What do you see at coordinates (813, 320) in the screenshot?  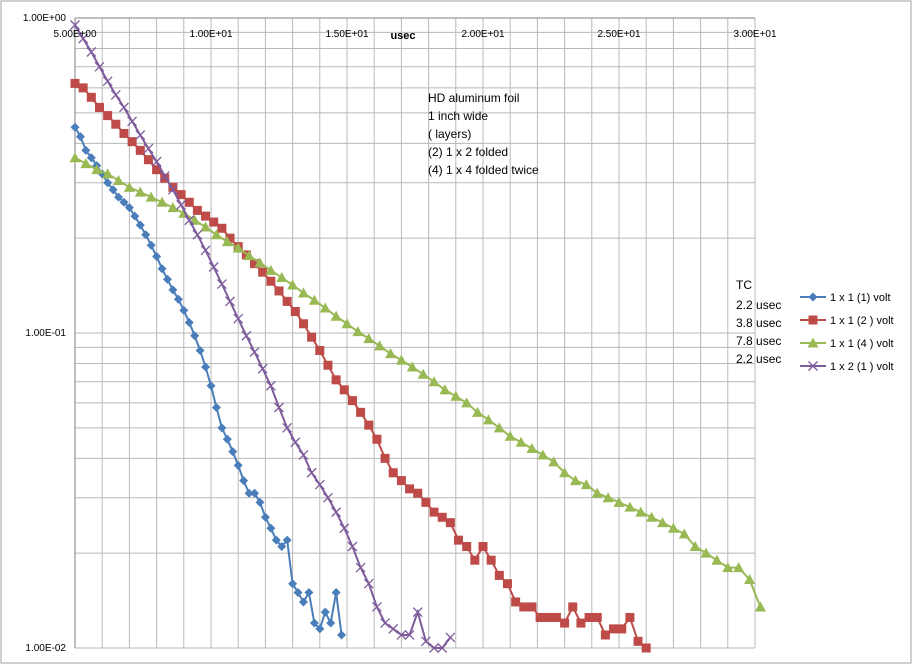 I see `legend-marker` at bounding box center [813, 320].